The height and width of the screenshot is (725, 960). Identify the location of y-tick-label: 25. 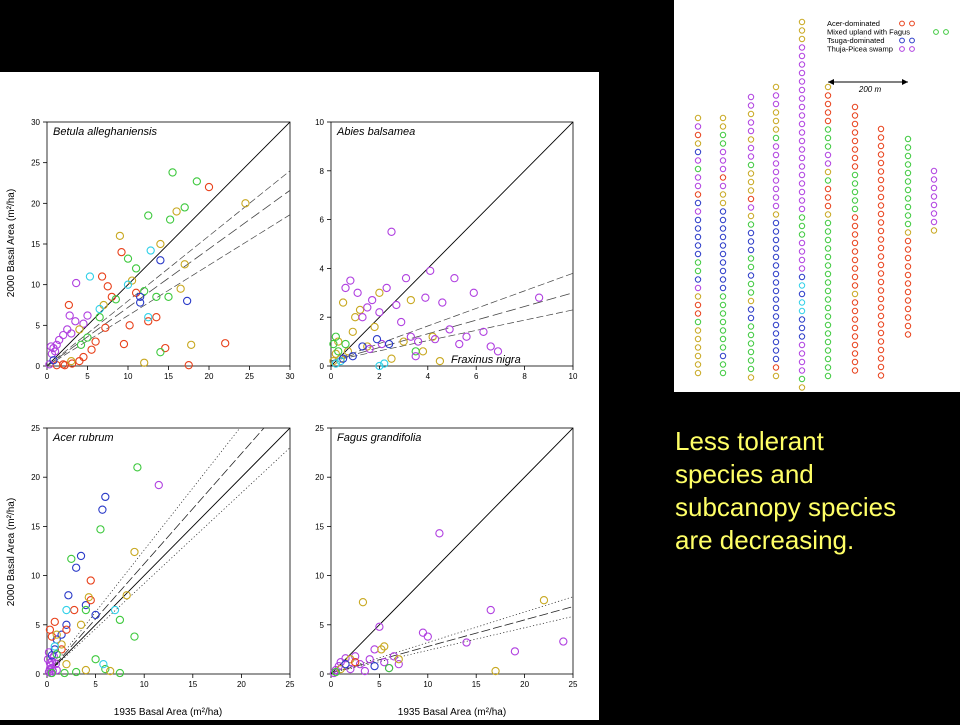
(35, 428).